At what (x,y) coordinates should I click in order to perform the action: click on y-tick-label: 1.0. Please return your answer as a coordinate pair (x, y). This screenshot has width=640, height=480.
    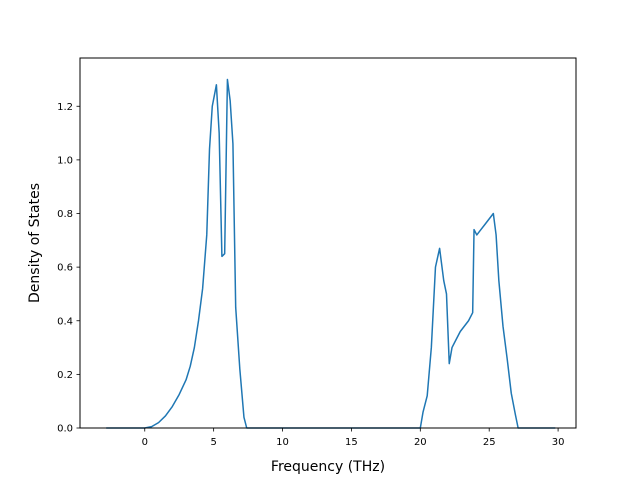
    Looking at the image, I should click on (65, 160).